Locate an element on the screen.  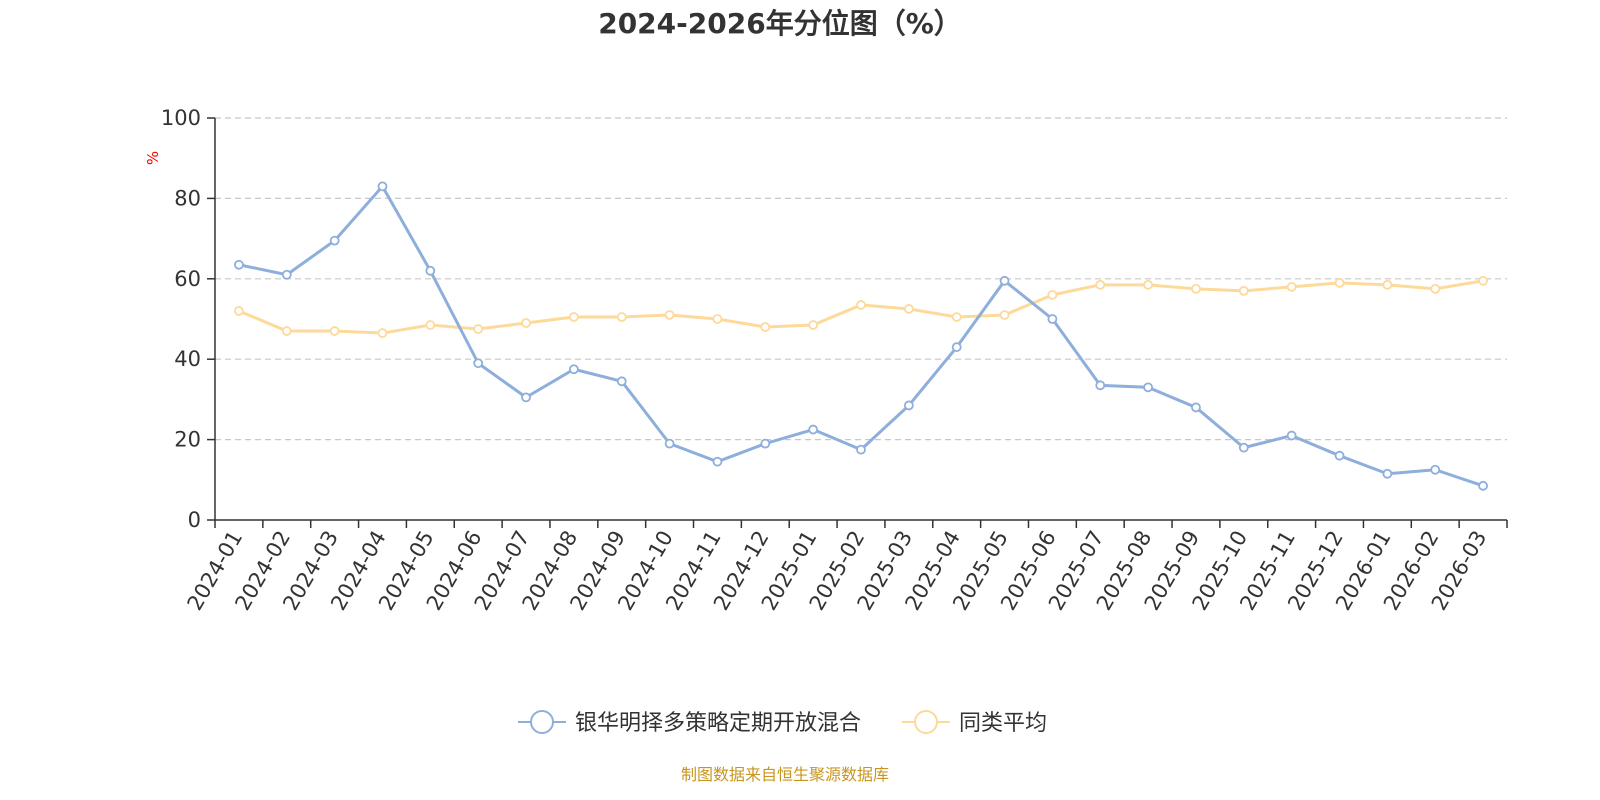
y-tick-label: 60 is located at coordinates (187, 279).